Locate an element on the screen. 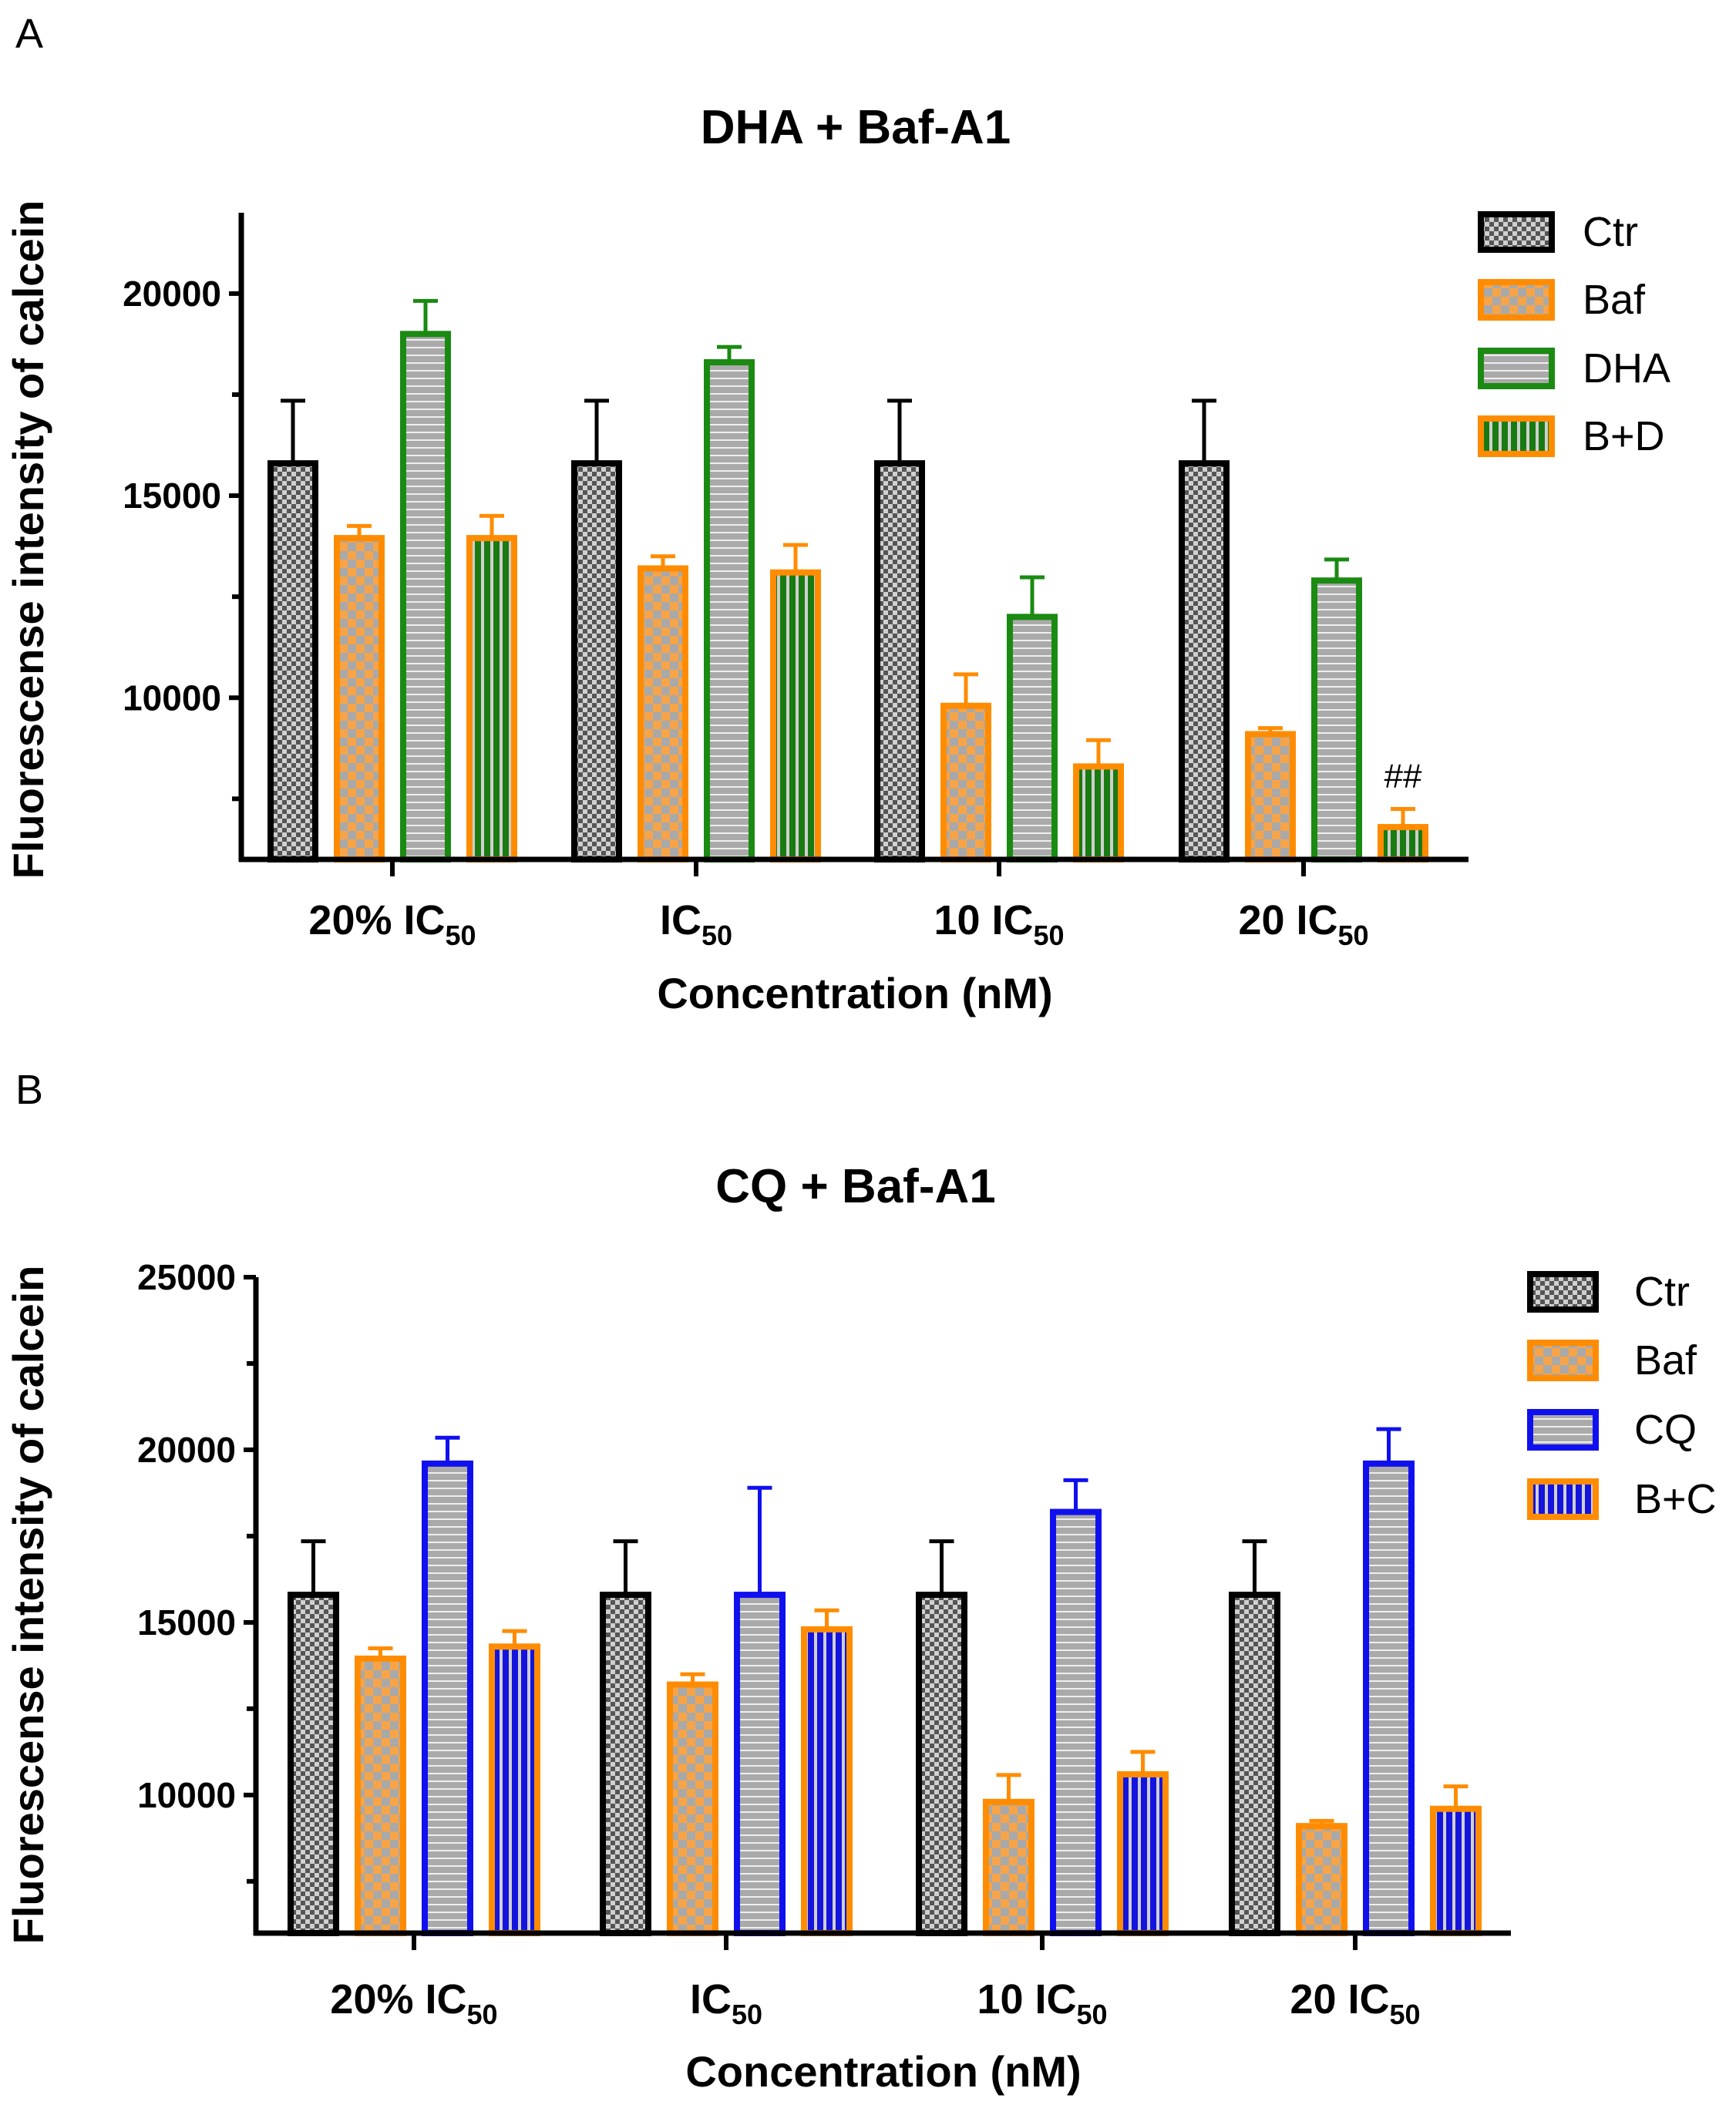 This screenshot has width=1736, height=2105. panel-letter-a: A is located at coordinates (29, 34).